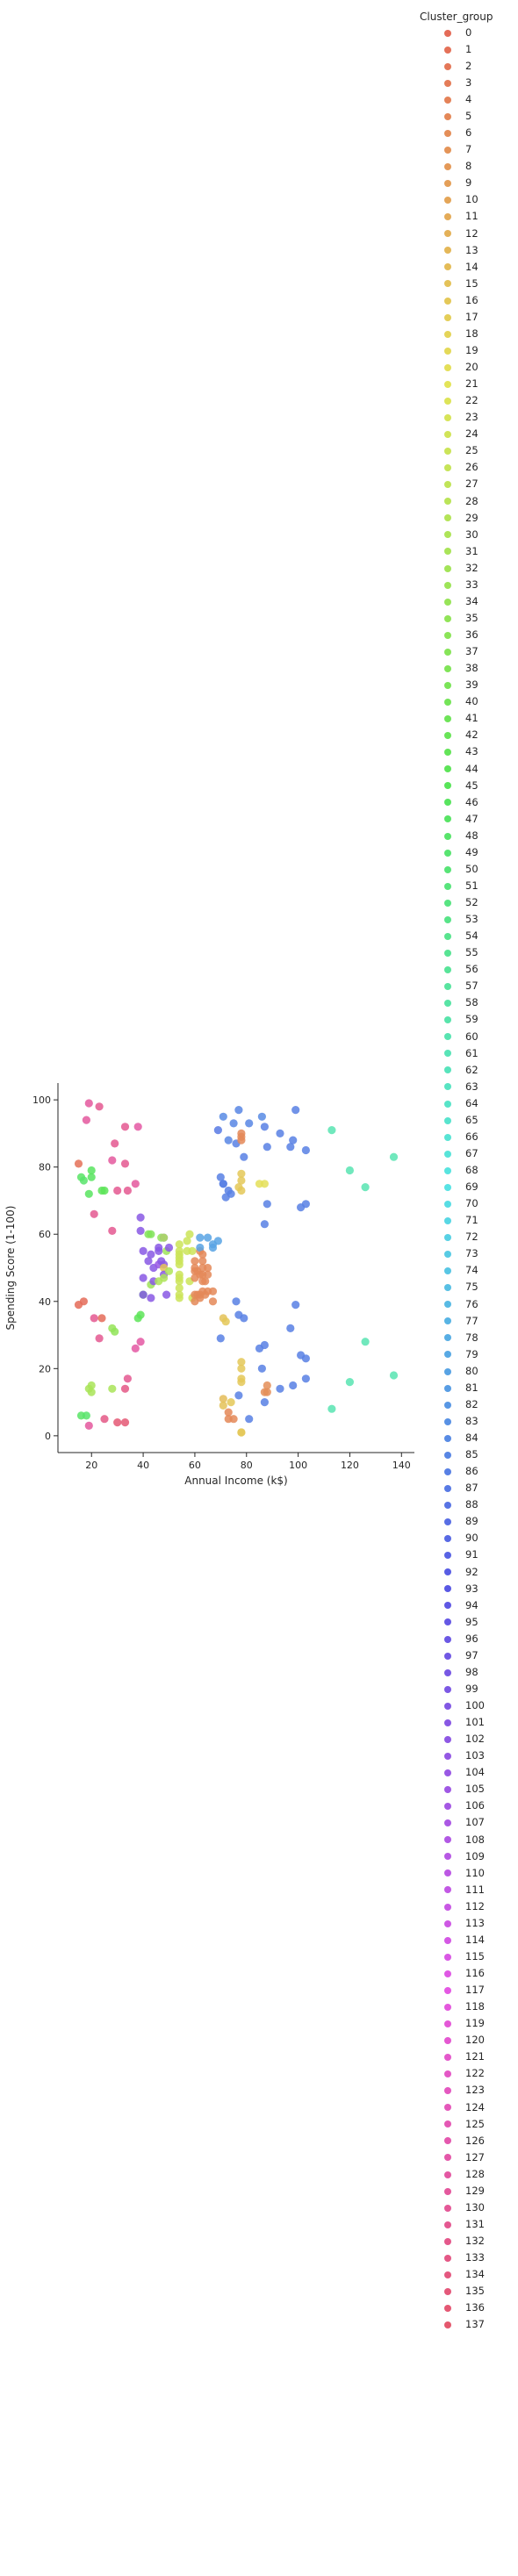 The image size is (518, 2576). What do you see at coordinates (236, 1268) in the screenshot?
I see `data-points` at bounding box center [236, 1268].